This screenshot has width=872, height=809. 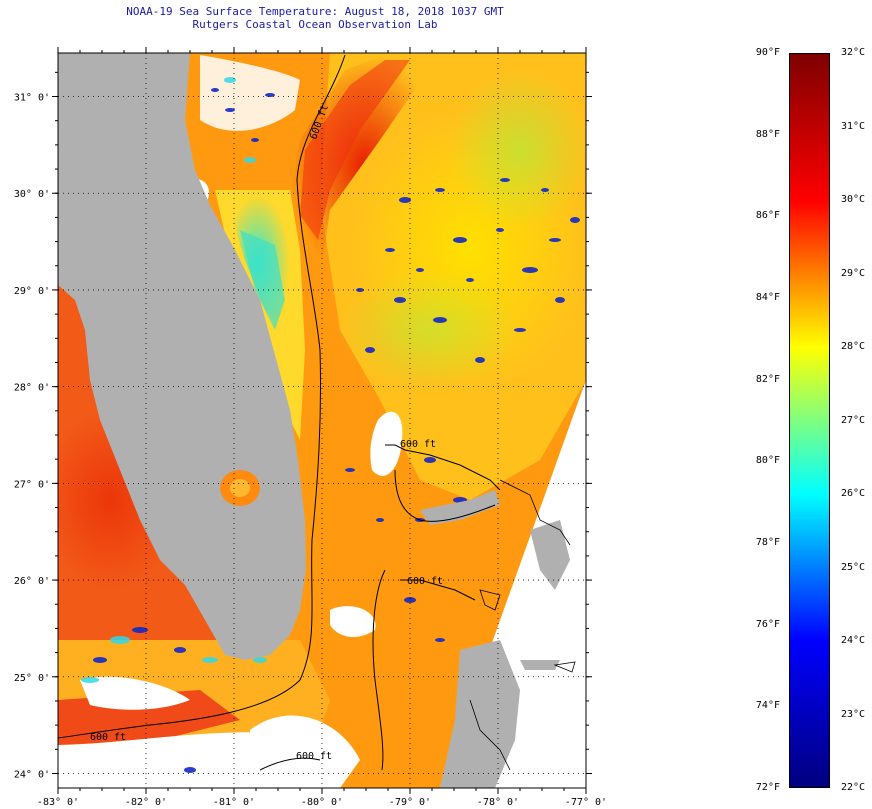 What do you see at coordinates (767, 706) in the screenshot?
I see `colorbar-f-label: 74°F` at bounding box center [767, 706].